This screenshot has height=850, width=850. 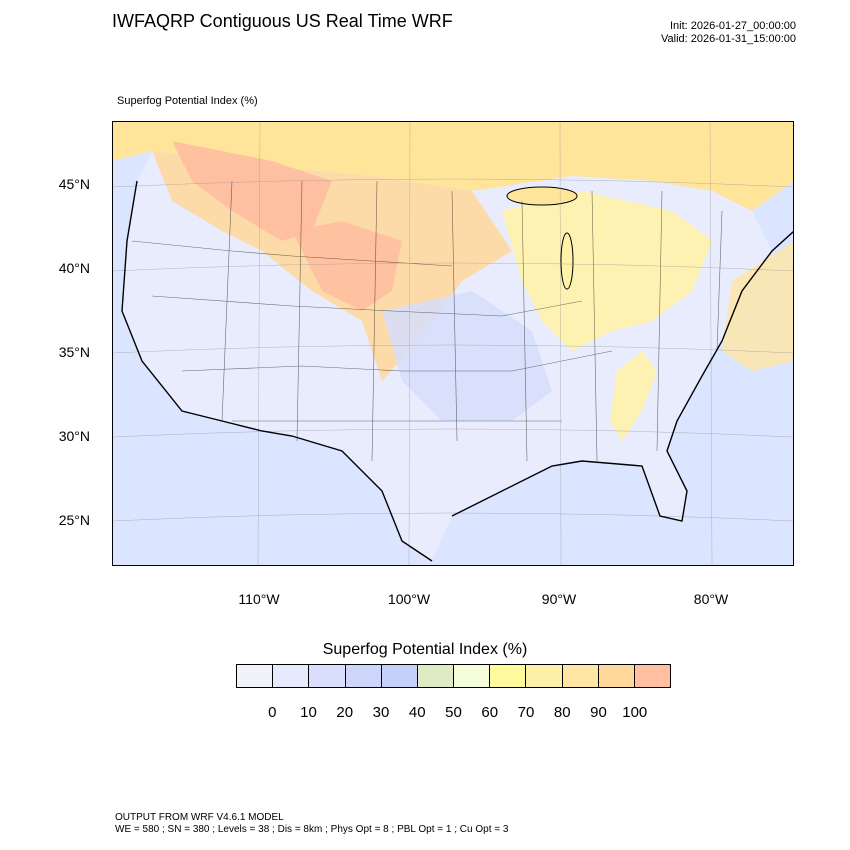 I want to click on colorbar-tick-label: 20, so click(x=345, y=712).